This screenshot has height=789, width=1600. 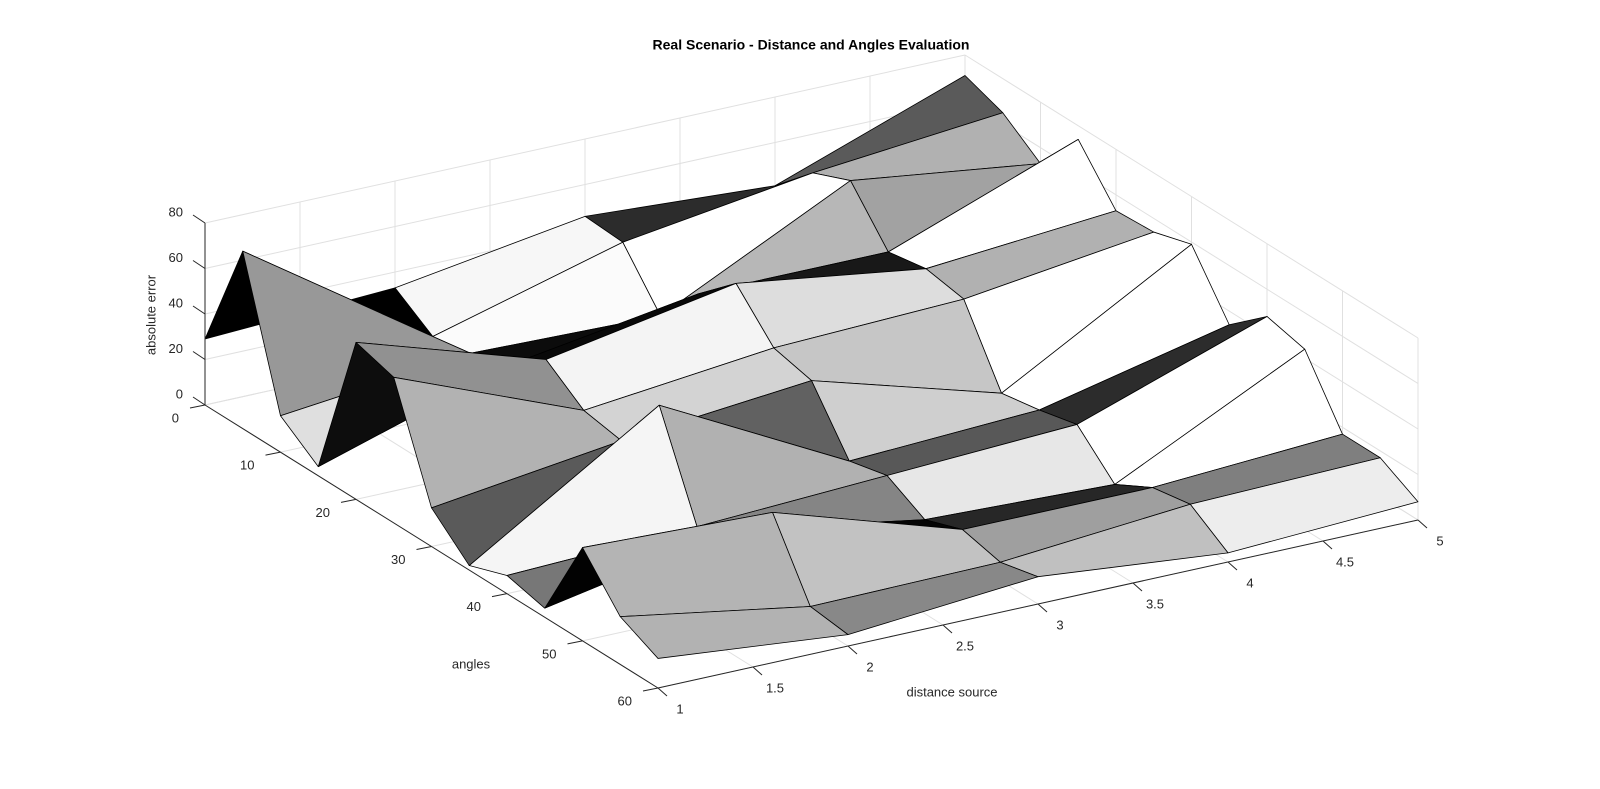 I want to click on x-tick-label: 3.5, so click(x=1155, y=603).